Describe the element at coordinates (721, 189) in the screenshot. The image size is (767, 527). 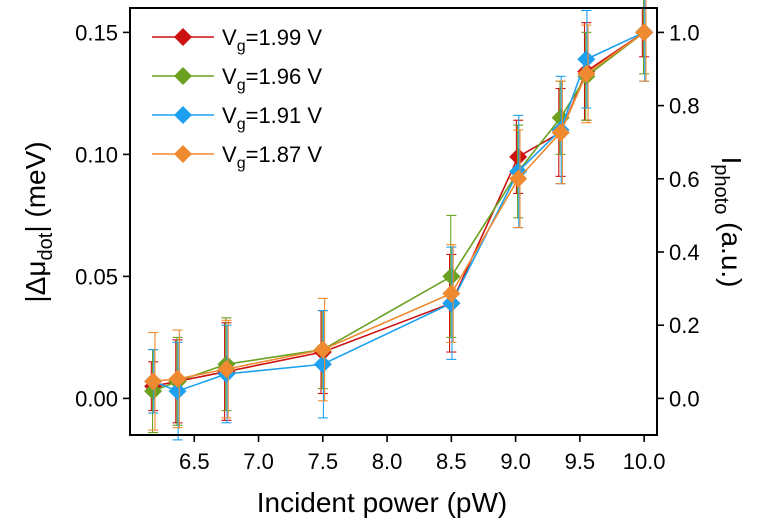
I see `y-right-title-sub: photo` at that location.